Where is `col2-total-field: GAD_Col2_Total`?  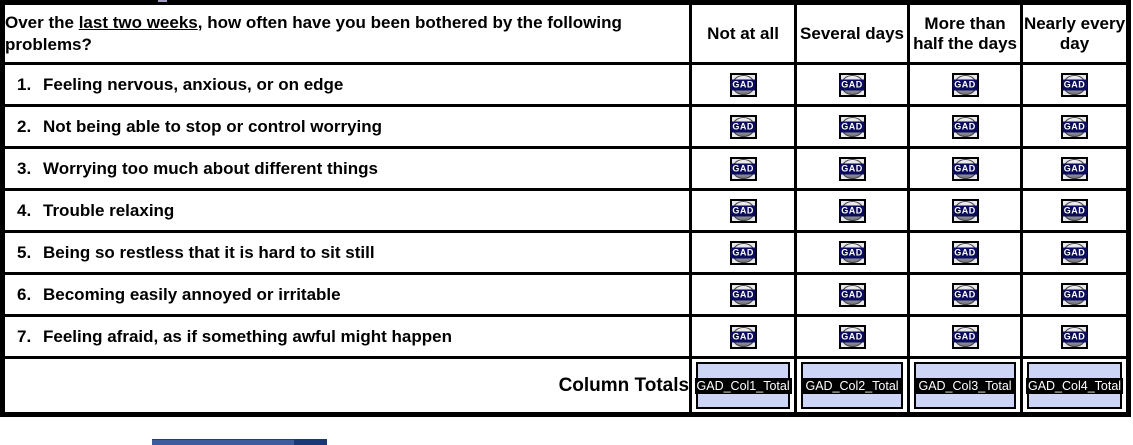 col2-total-field: GAD_Col2_Total is located at coordinates (852, 385).